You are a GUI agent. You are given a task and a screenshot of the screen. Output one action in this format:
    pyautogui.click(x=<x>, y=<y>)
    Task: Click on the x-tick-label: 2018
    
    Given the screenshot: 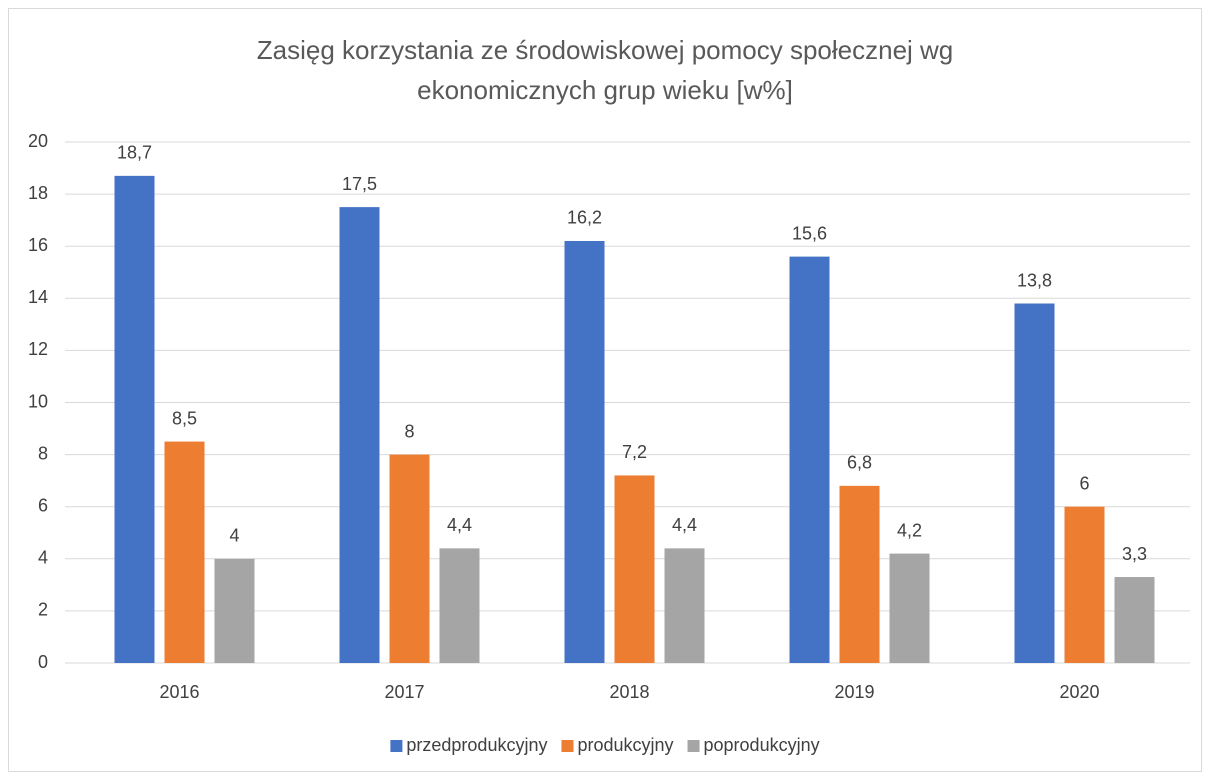 What is the action you would take?
    pyautogui.click(x=629, y=692)
    